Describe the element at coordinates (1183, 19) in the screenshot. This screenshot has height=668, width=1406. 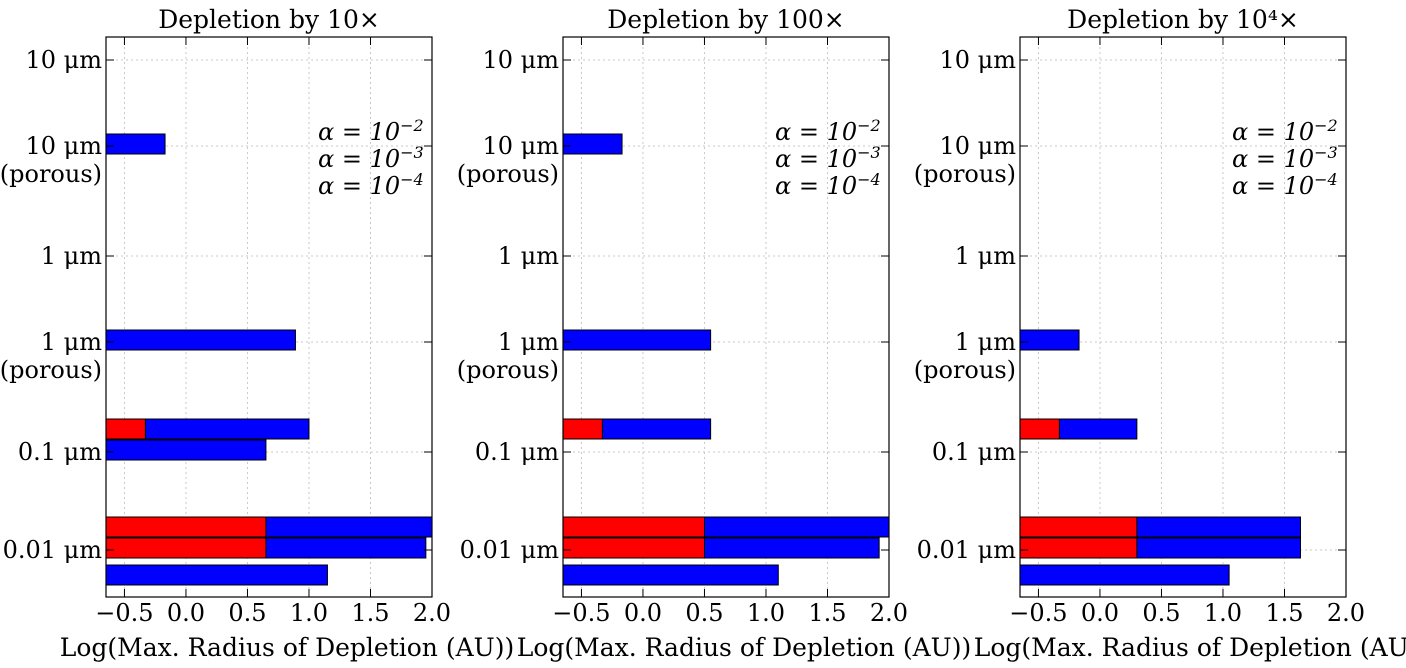
I see `panel-title: Depletion by 10⁴×` at that location.